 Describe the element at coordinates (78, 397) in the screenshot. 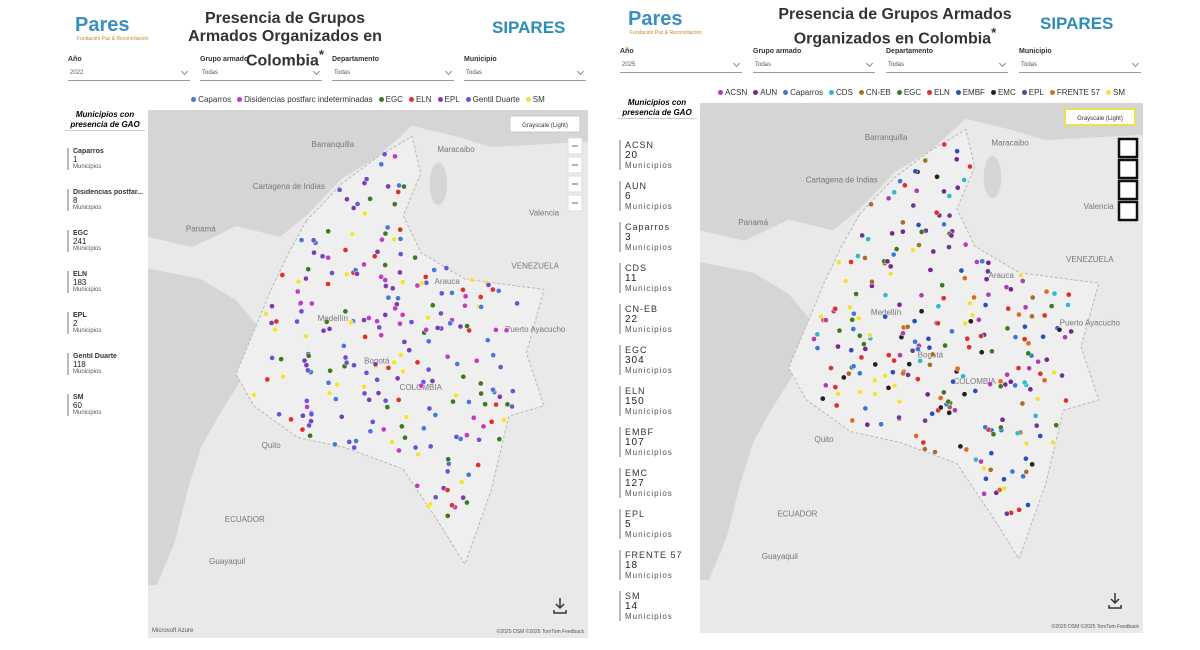

I see `card-name: SM` at that location.